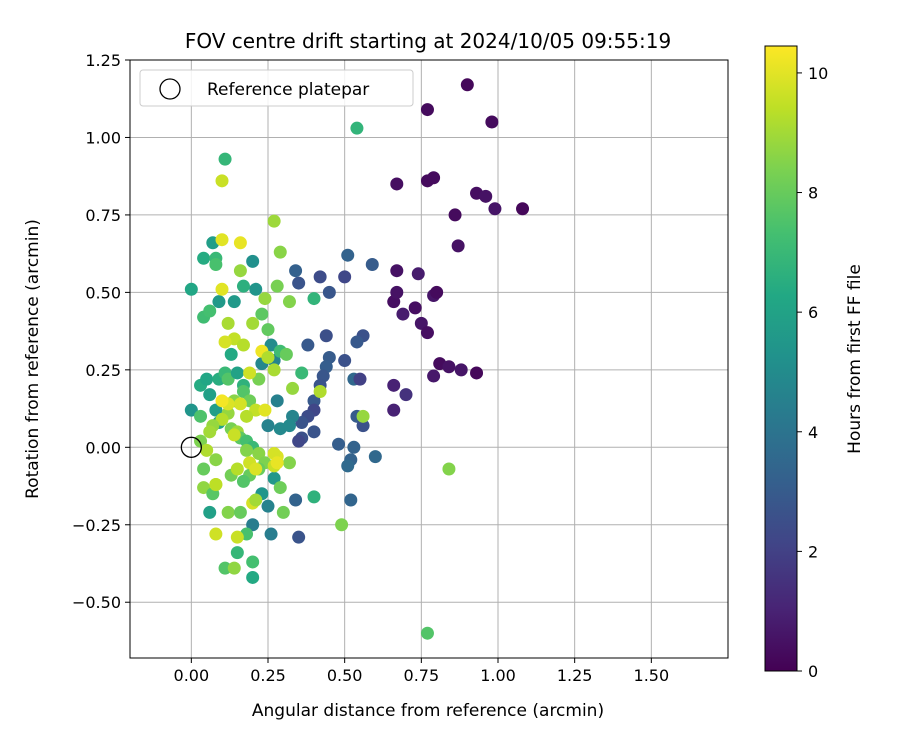 This screenshot has height=750, width=900. What do you see at coordinates (813, 312) in the screenshot?
I see `colorbar-tick-label: 6` at bounding box center [813, 312].